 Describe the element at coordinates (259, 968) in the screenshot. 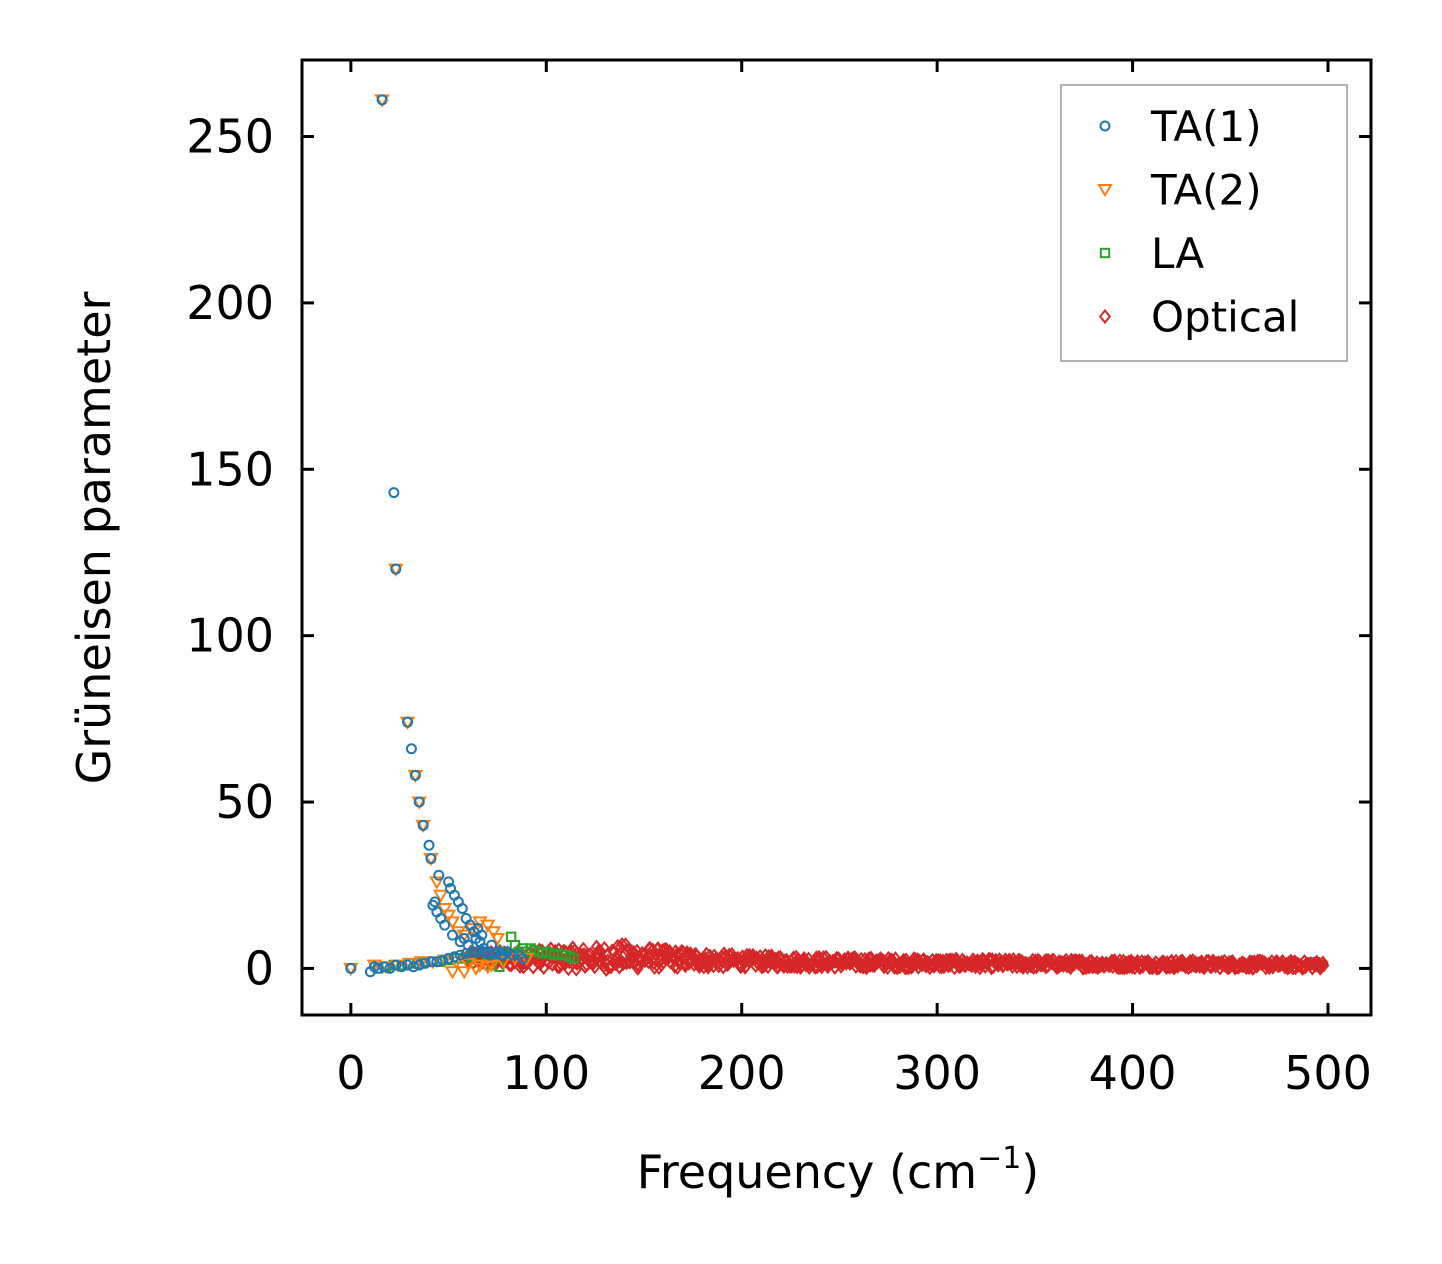

I see `y-tick-label: 0` at that location.